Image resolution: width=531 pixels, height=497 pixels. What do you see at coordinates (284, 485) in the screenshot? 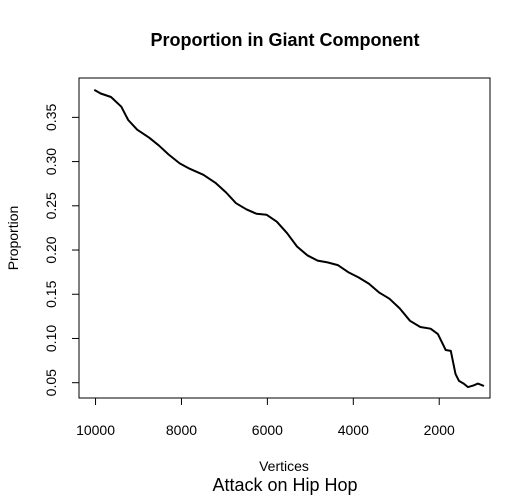
I see `chart-caption: Attack on Hip Hop` at bounding box center [284, 485].